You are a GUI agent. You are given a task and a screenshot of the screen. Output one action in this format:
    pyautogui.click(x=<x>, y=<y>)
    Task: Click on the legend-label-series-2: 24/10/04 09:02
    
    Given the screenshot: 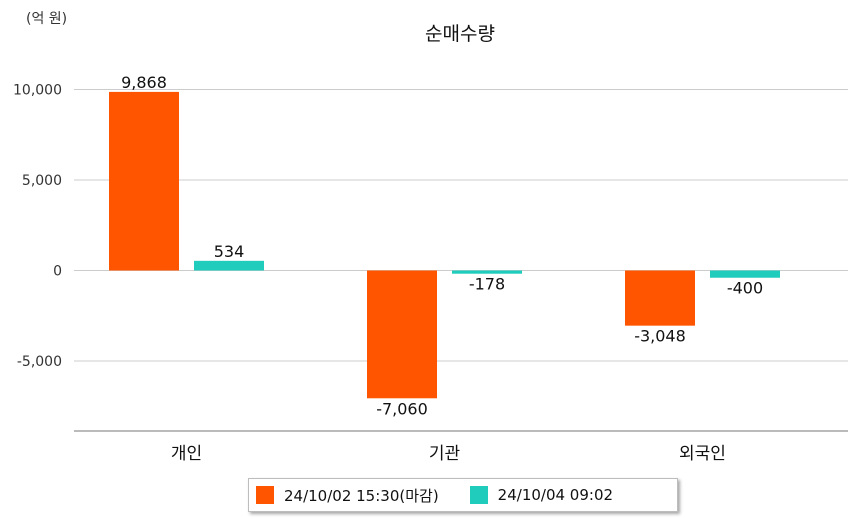 What is the action you would take?
    pyautogui.click(x=555, y=495)
    